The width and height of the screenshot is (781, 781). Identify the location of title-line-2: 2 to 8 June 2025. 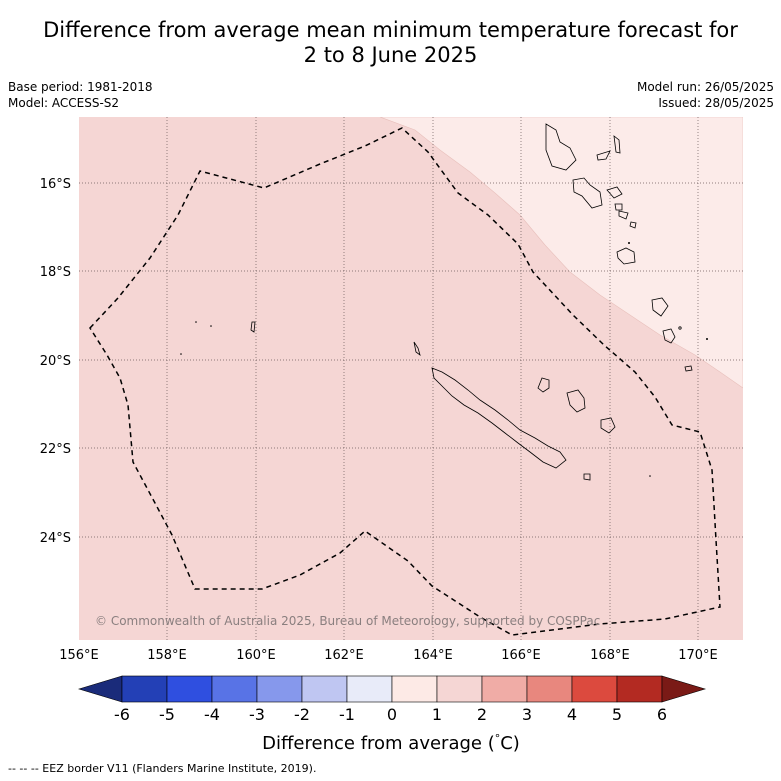
(390, 55).